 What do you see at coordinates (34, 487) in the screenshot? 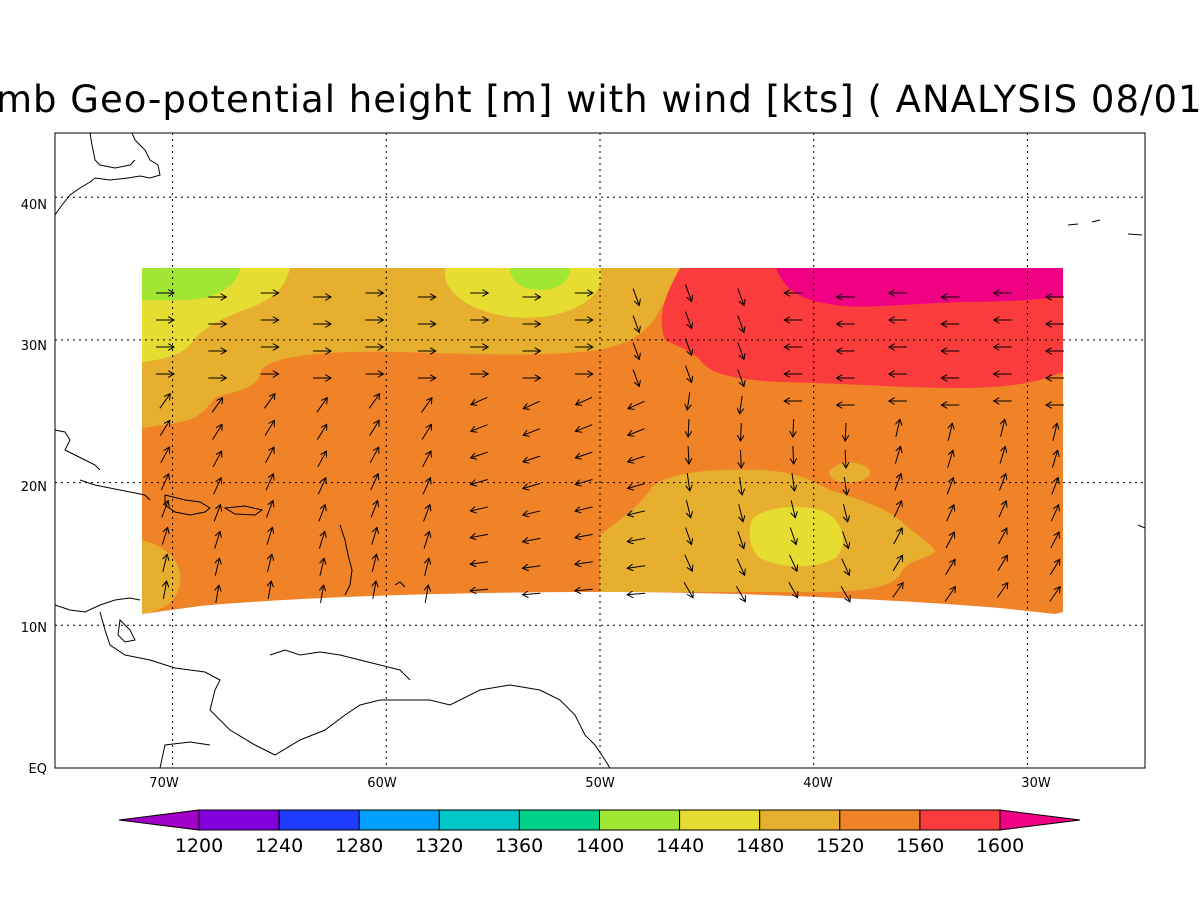
I see `lat-tick-label: 20N` at bounding box center [34, 487].